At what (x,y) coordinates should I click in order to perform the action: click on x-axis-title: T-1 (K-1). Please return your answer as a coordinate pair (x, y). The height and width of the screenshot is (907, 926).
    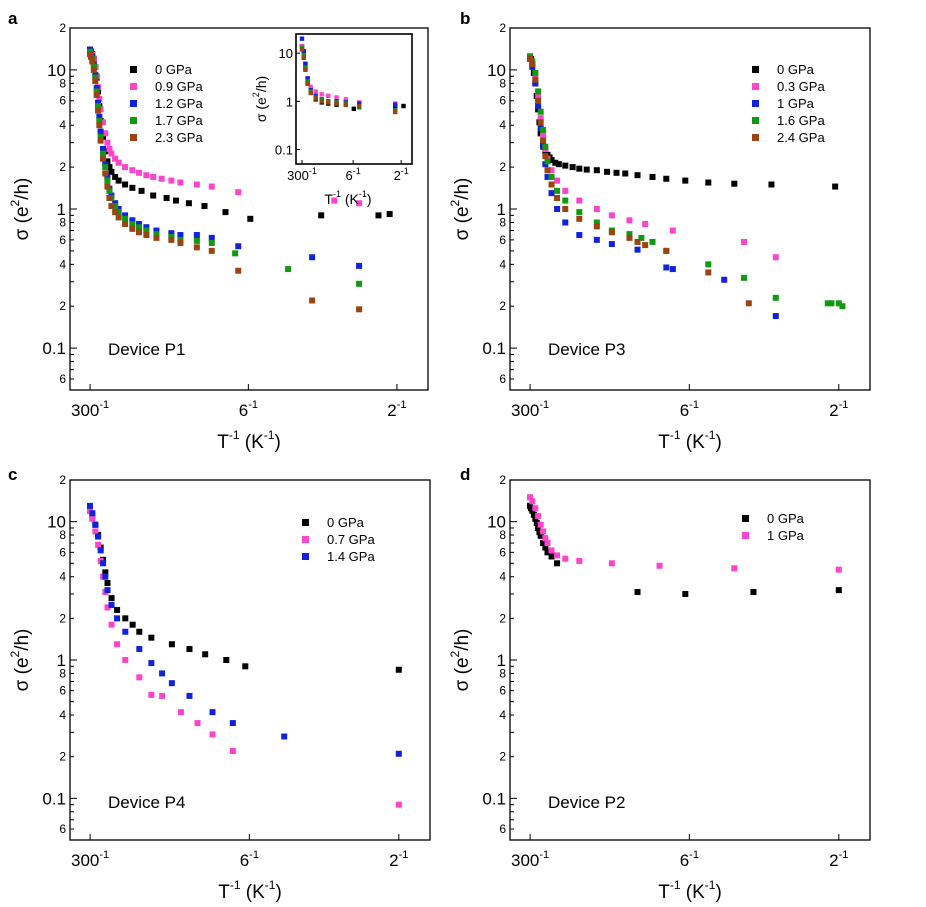
    Looking at the image, I should click on (249, 440).